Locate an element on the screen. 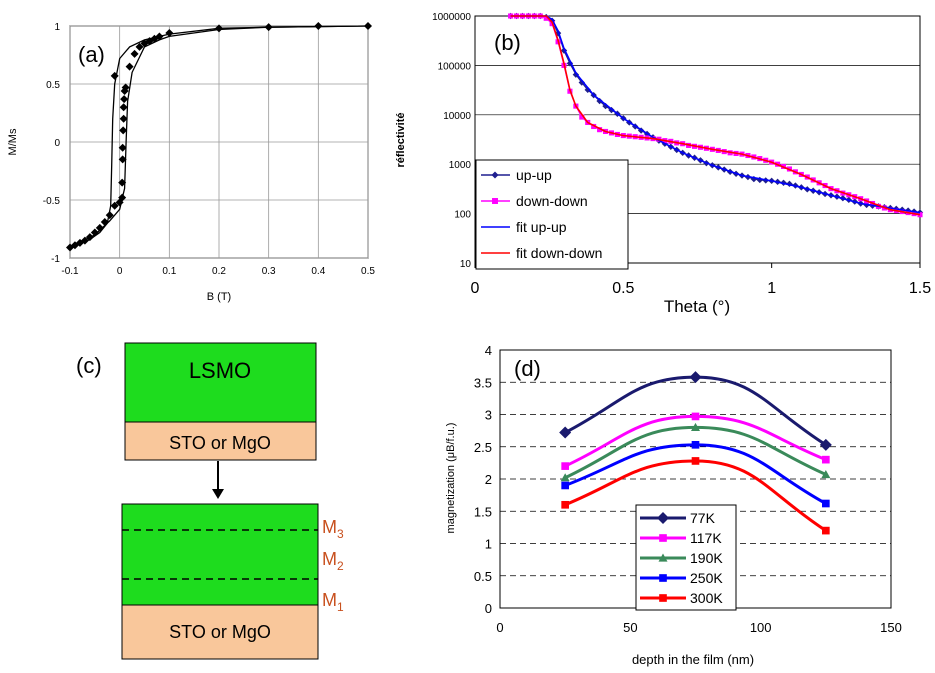 This screenshot has height=673, width=935. layer-label-m3-sub: 3 is located at coordinates (340, 534).